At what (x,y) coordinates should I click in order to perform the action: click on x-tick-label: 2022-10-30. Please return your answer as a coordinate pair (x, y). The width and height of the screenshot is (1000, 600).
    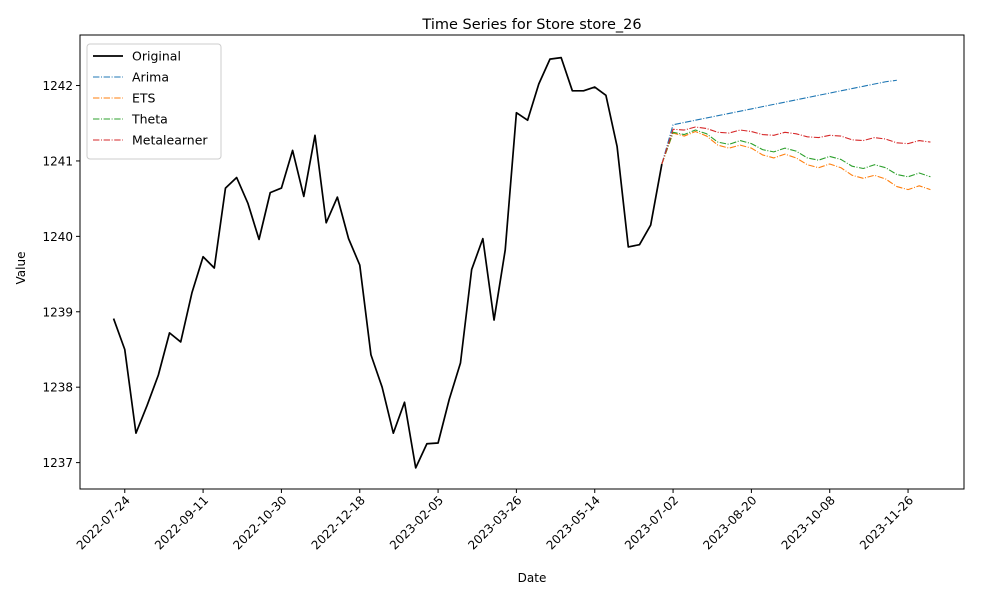
    Looking at the image, I should click on (259, 522).